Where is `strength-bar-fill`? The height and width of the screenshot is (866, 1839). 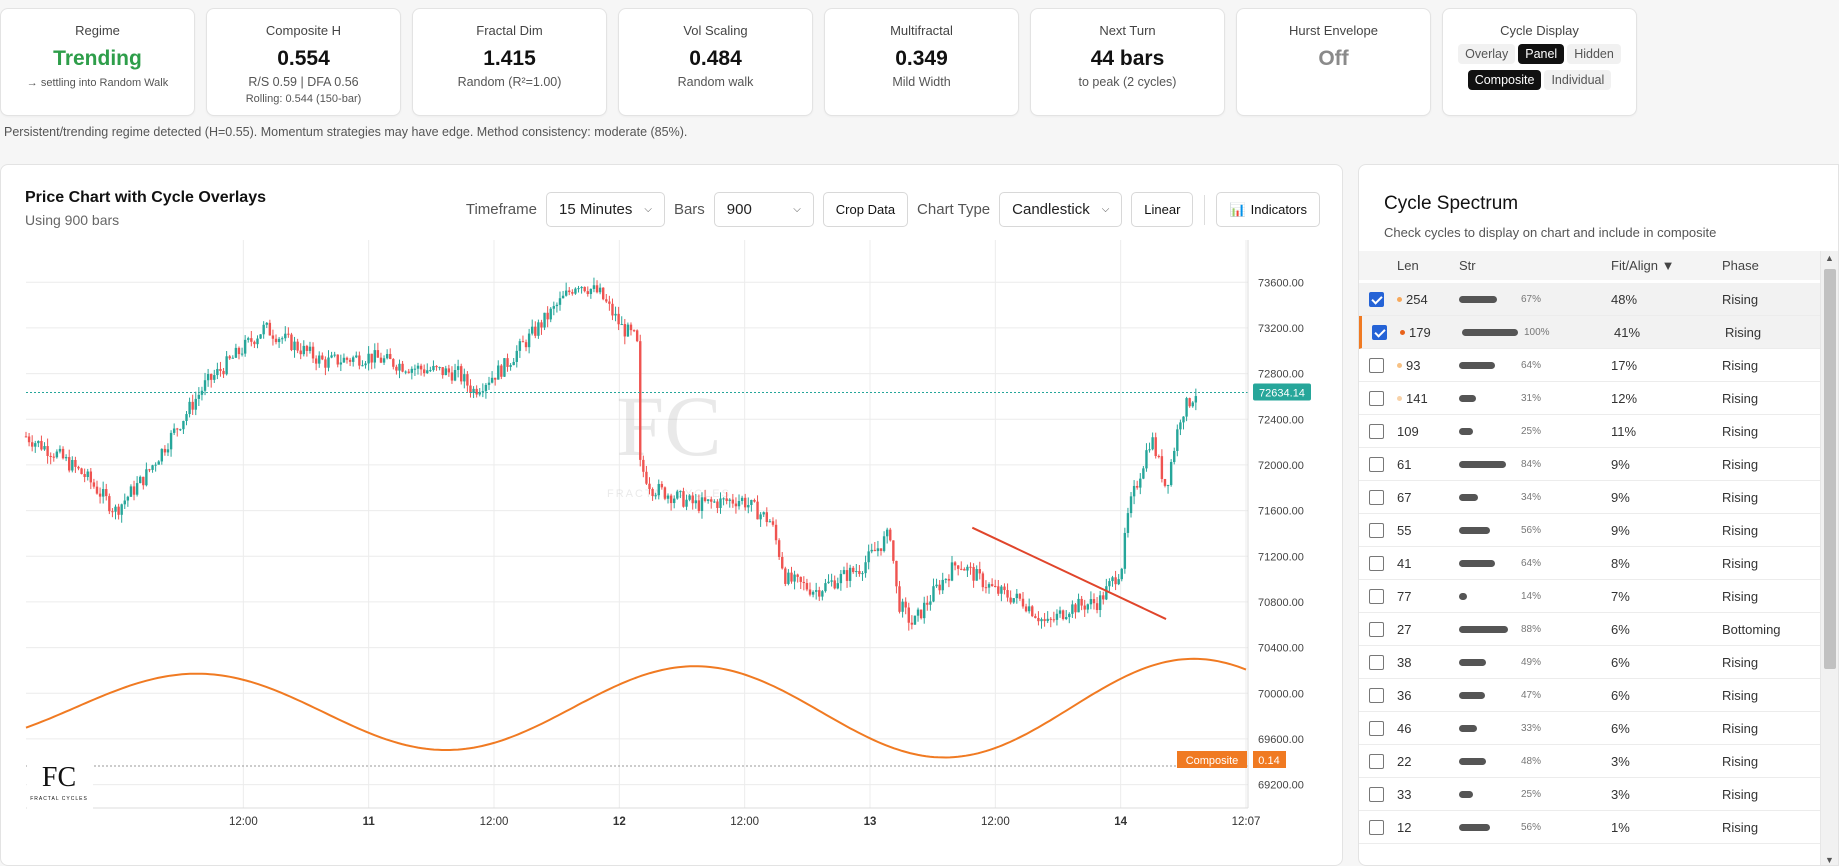
strength-bar-fill is located at coordinates (1477, 563).